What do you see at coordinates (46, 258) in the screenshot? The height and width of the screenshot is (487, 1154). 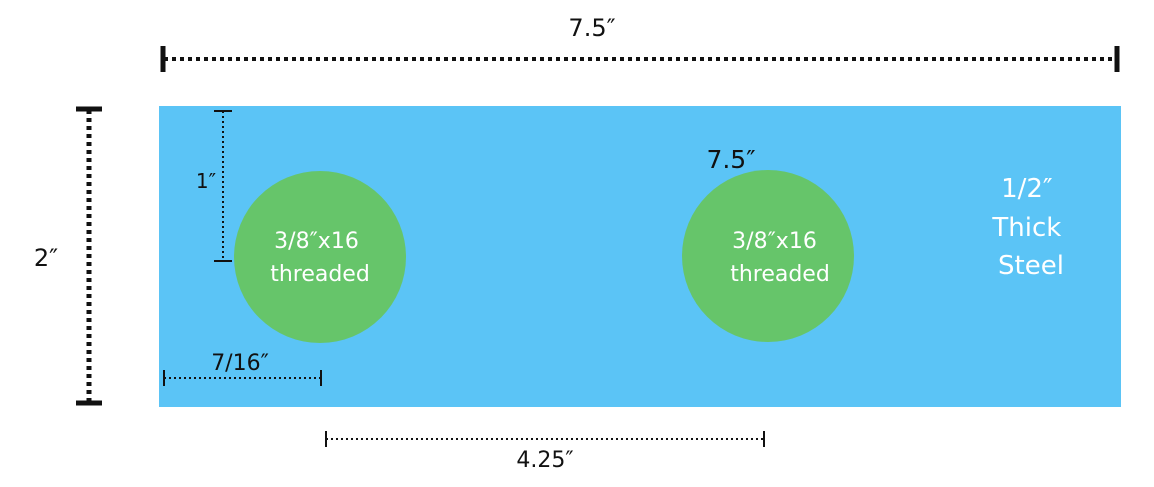 I see `overall-height-label: 2″` at bounding box center [46, 258].